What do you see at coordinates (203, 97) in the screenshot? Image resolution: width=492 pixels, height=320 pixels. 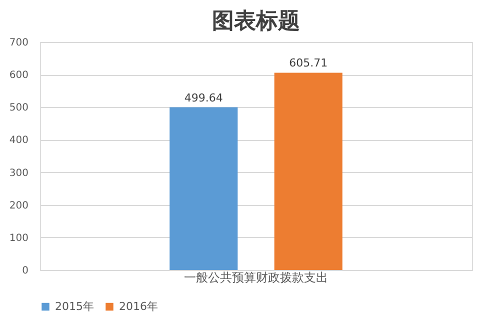 I see `data-label: 499.64` at bounding box center [203, 97].